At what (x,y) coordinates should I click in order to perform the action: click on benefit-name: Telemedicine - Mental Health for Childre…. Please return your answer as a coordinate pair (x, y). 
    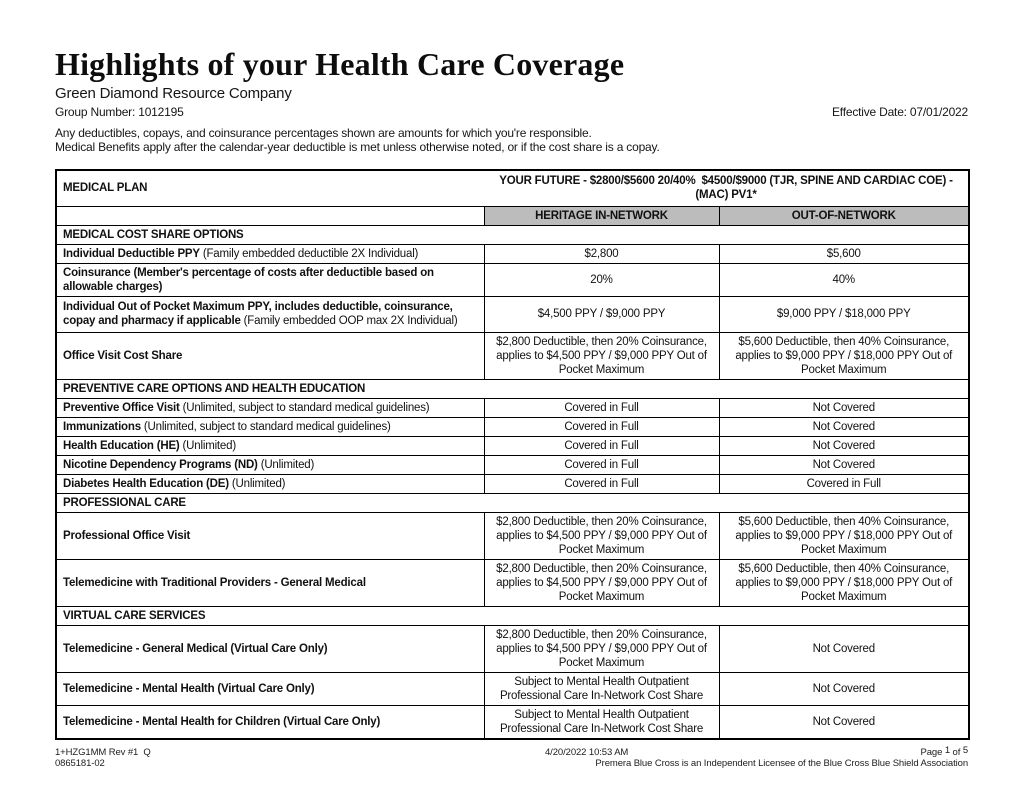
    Looking at the image, I should click on (222, 721).